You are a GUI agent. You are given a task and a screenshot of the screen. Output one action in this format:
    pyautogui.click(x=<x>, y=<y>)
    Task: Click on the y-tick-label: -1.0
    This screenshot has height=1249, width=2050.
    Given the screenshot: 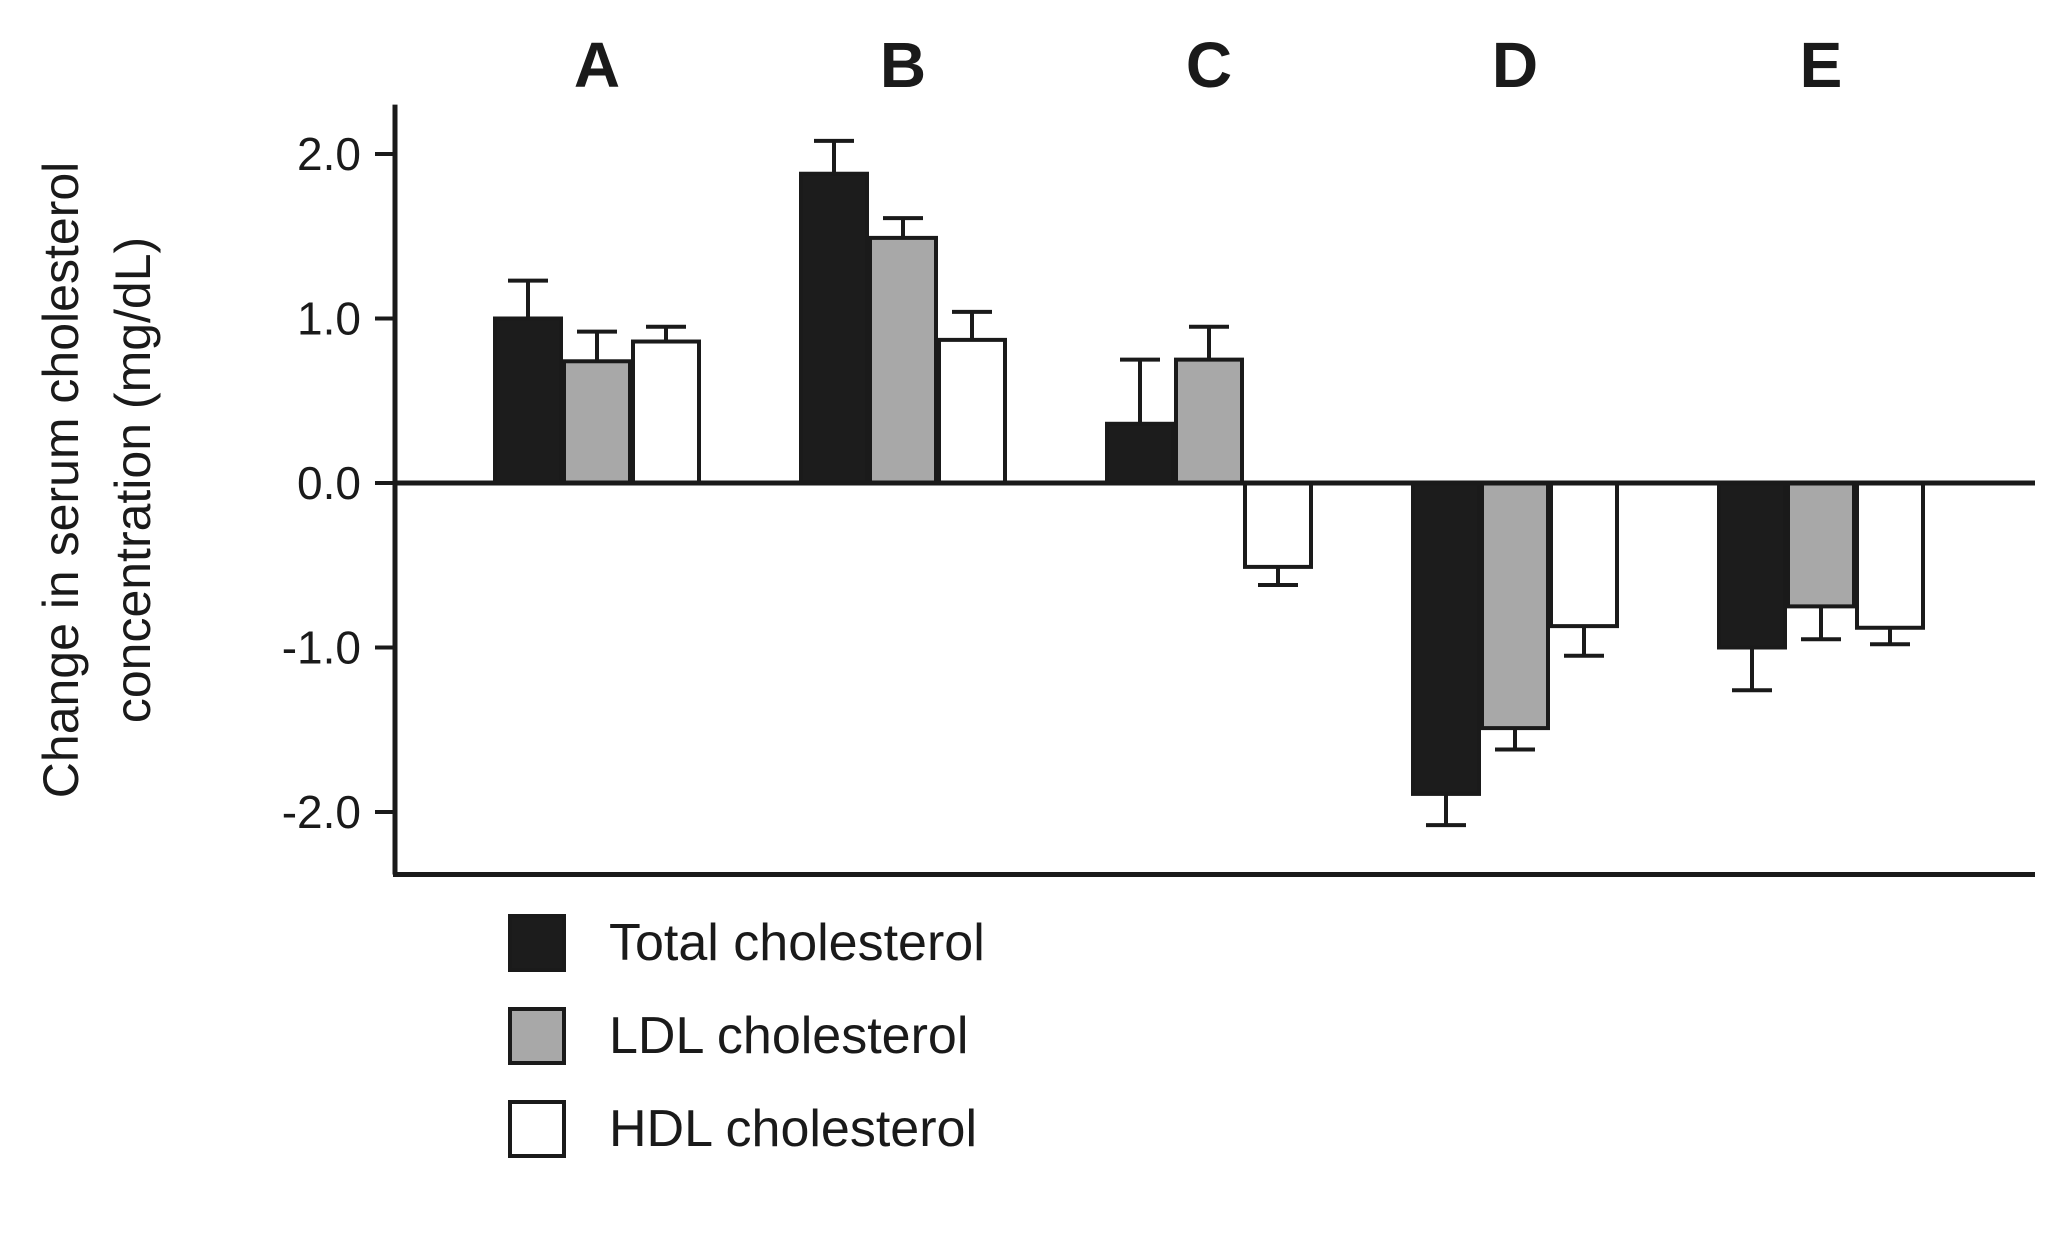 What is the action you would take?
    pyautogui.click(x=321, y=648)
    